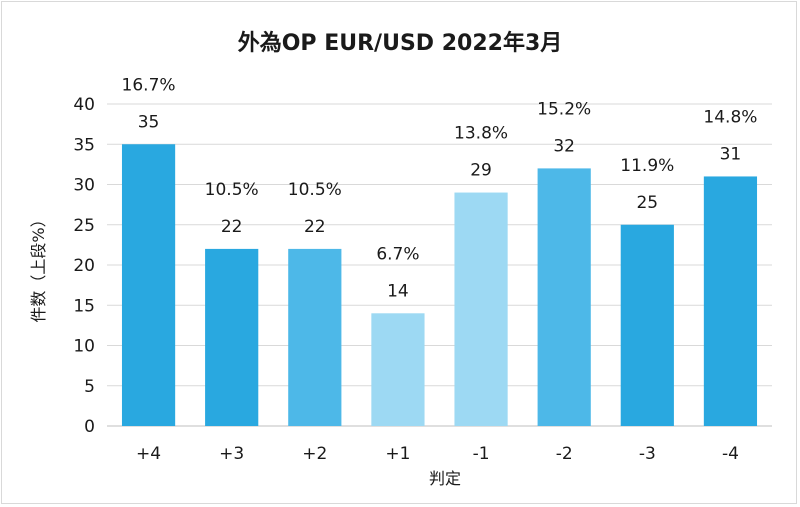 The height and width of the screenshot is (507, 800). I want to click on x-tick-label: +4, so click(148, 454).